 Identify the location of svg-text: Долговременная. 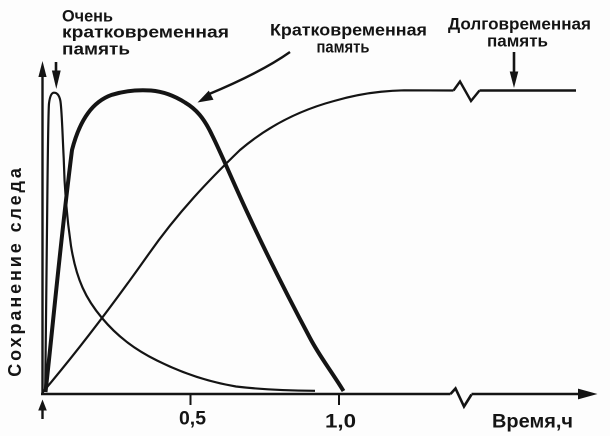
(519, 24).